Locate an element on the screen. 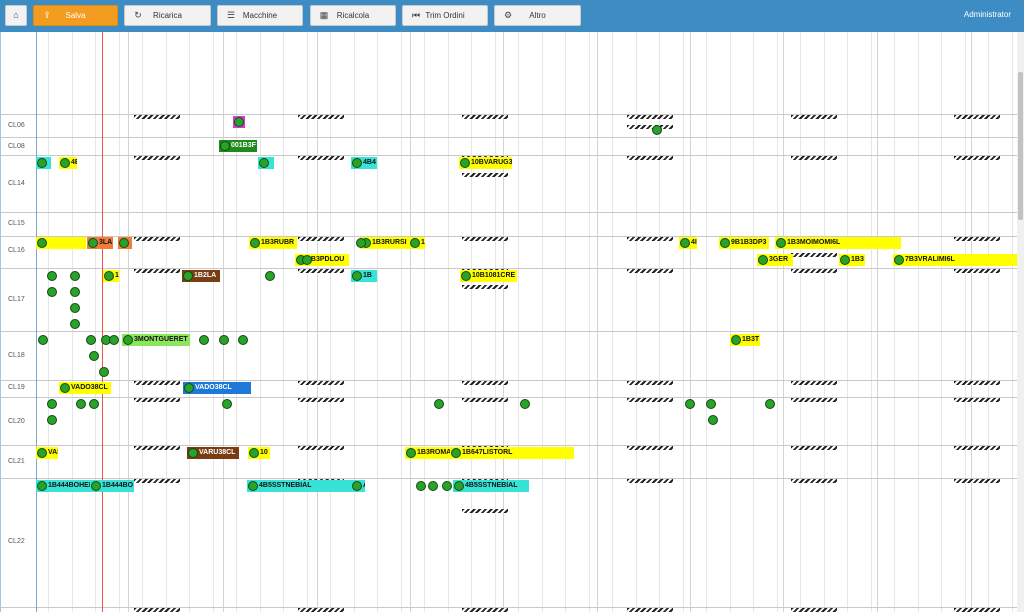 The image size is (1024, 612). recalculate-button: ▦ Ricalcola is located at coordinates (353, 15).